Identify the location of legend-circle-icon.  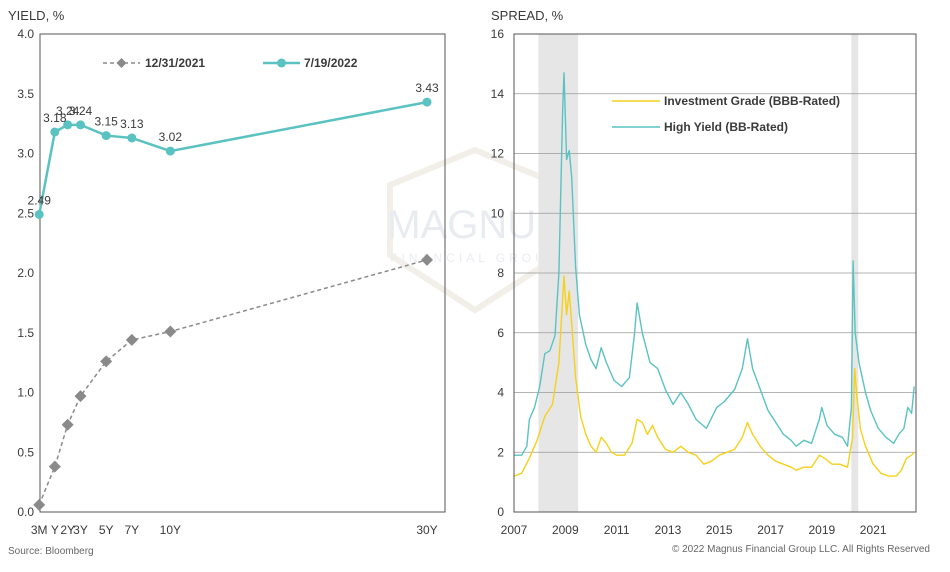
(281, 63).